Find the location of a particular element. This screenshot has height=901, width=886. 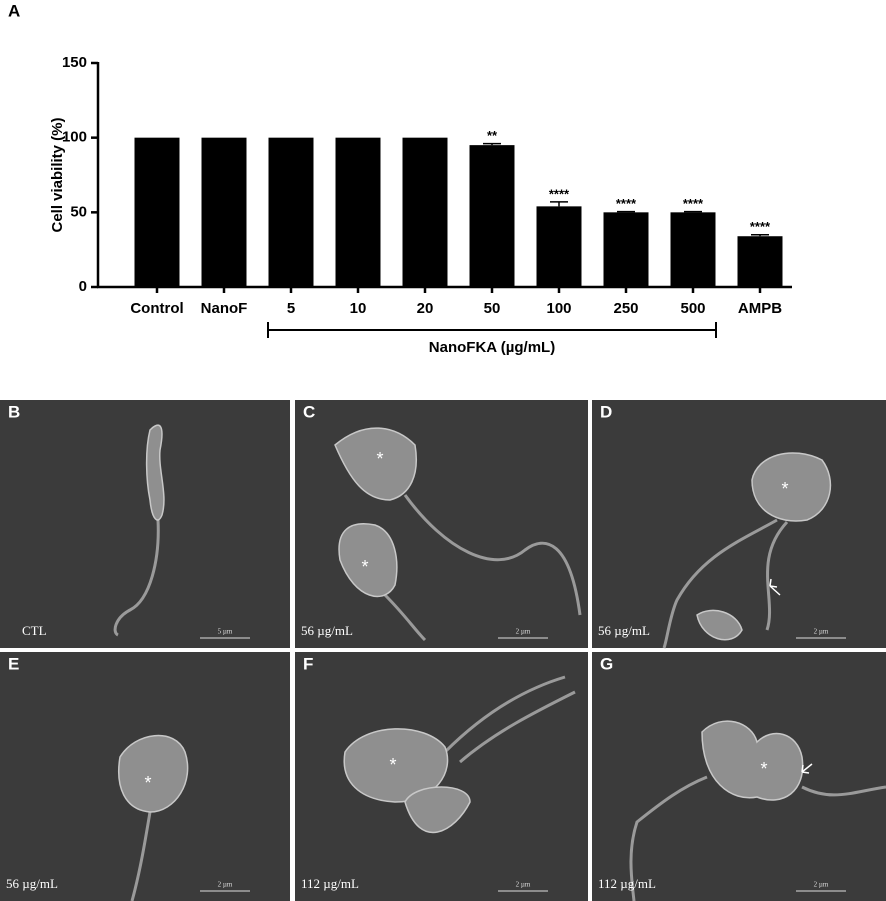

scale-label: 5 µm is located at coordinates (225, 632).